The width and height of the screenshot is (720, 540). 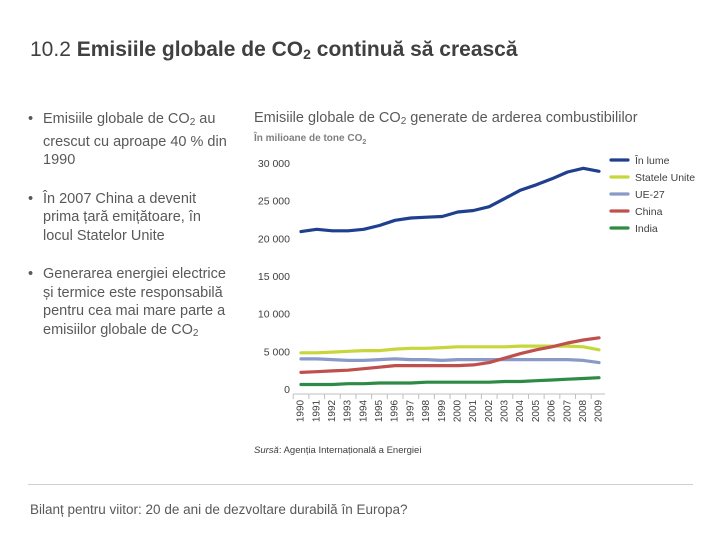 I want to click on x-tick-label: 1992, so click(x=332, y=410).